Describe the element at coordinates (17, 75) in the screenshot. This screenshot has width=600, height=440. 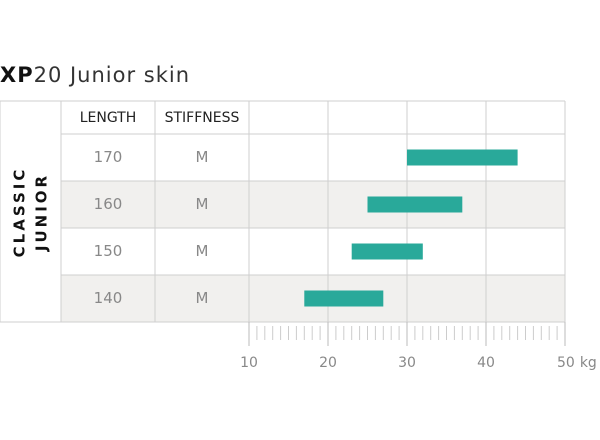
I see `title-bold: XP` at that location.